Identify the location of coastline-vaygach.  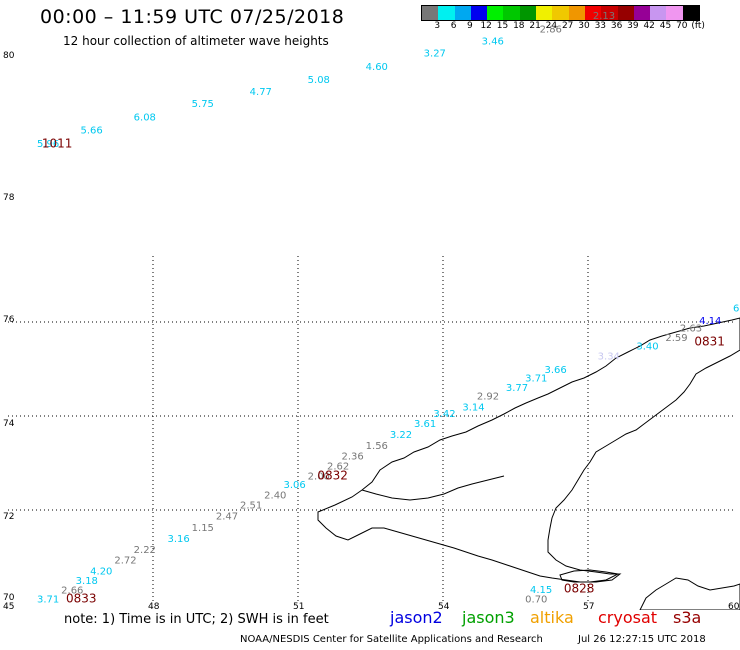
(589, 576).